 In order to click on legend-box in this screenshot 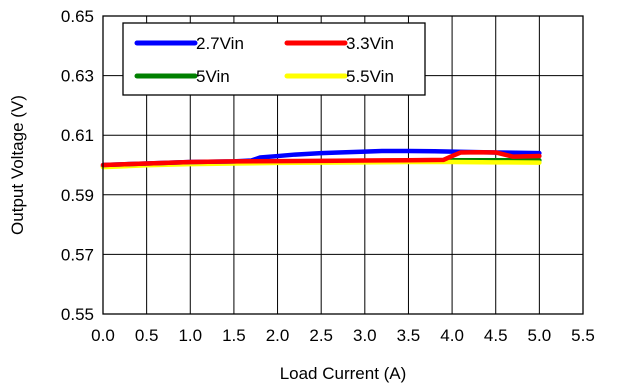, I will do `click(274, 59)`.